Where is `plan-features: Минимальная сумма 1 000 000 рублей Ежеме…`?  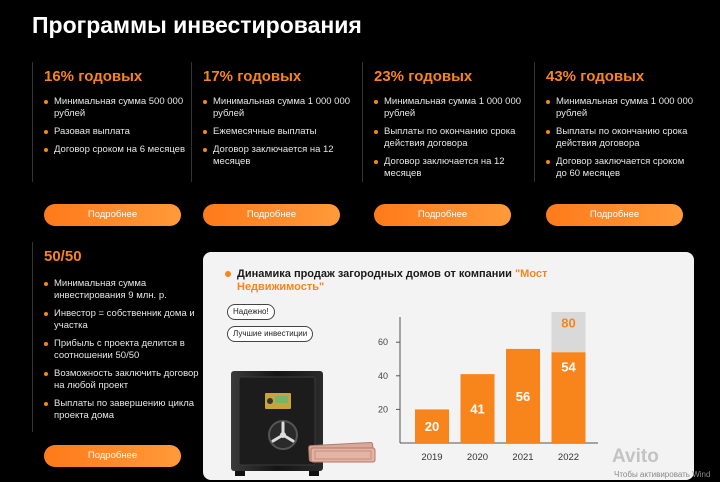
plan-features: Минимальная сумма 1 000 000 рублей Ежеме… is located at coordinates (277, 135).